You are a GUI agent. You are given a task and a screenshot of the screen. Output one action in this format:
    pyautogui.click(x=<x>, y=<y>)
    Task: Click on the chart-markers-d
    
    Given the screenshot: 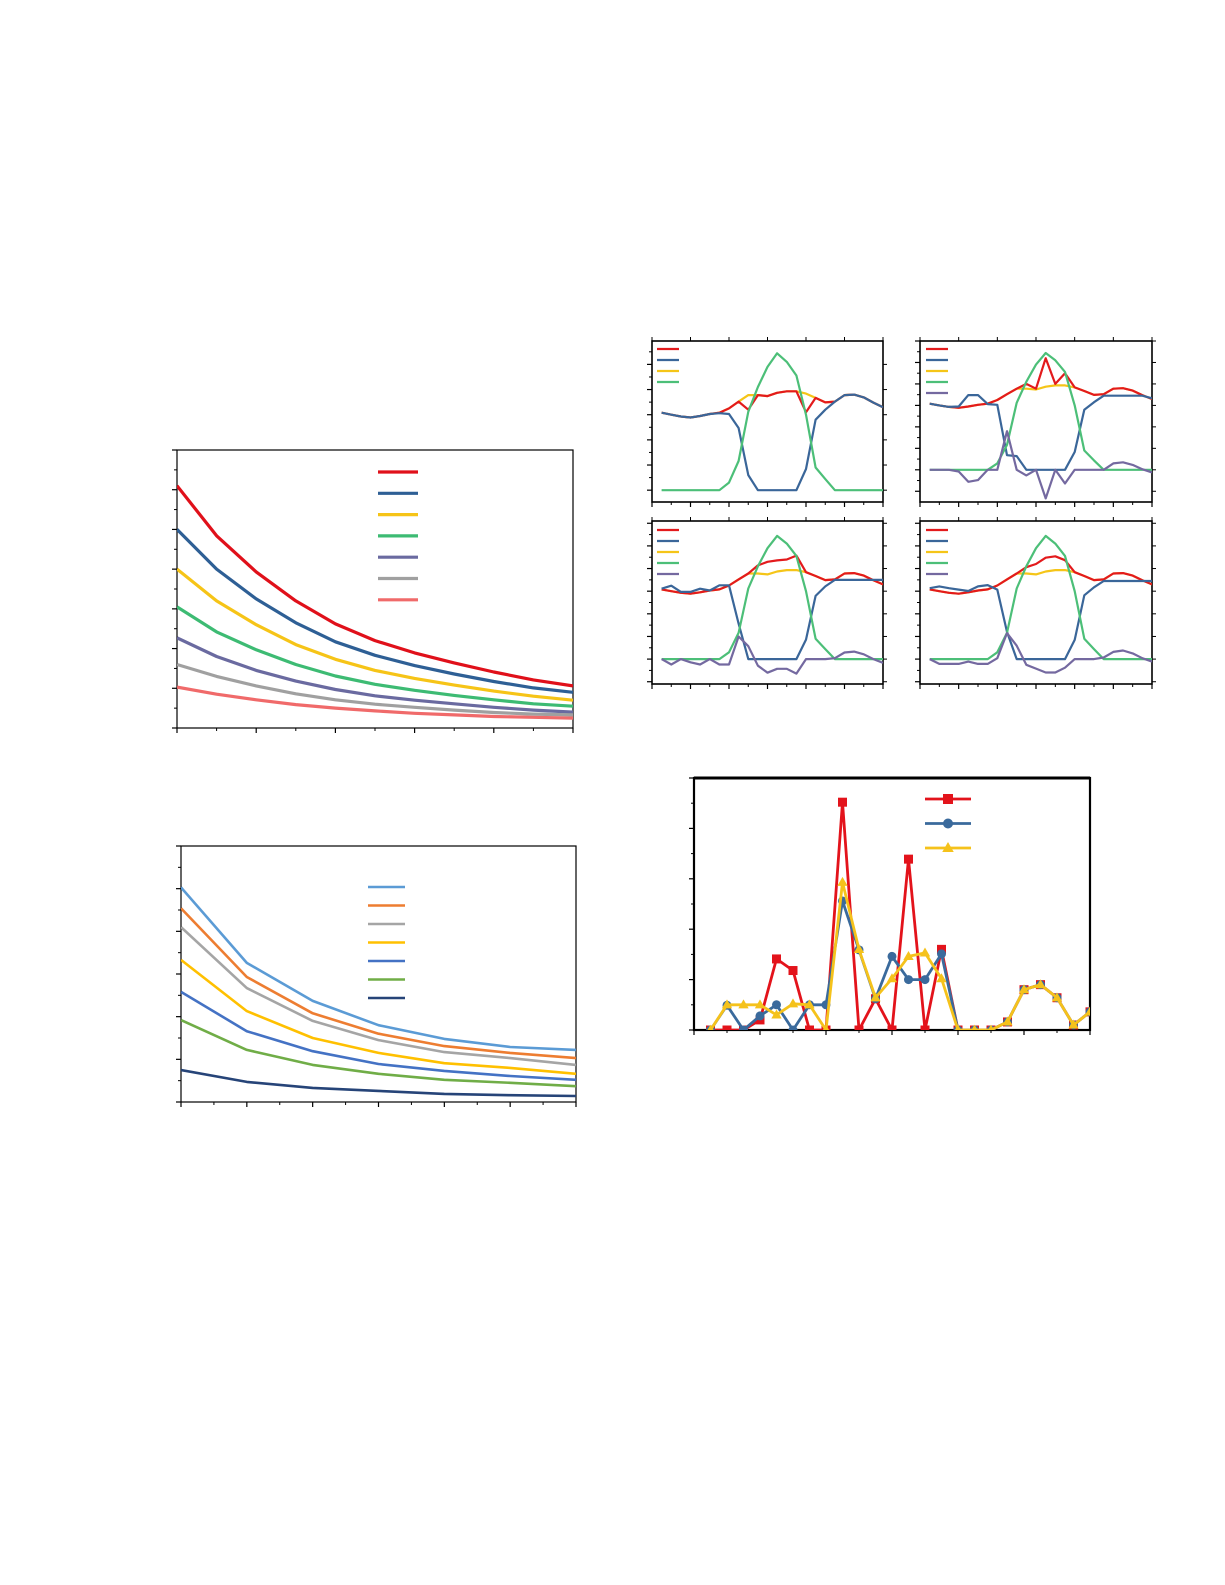 What is the action you would take?
    pyautogui.click(x=890, y=905)
    